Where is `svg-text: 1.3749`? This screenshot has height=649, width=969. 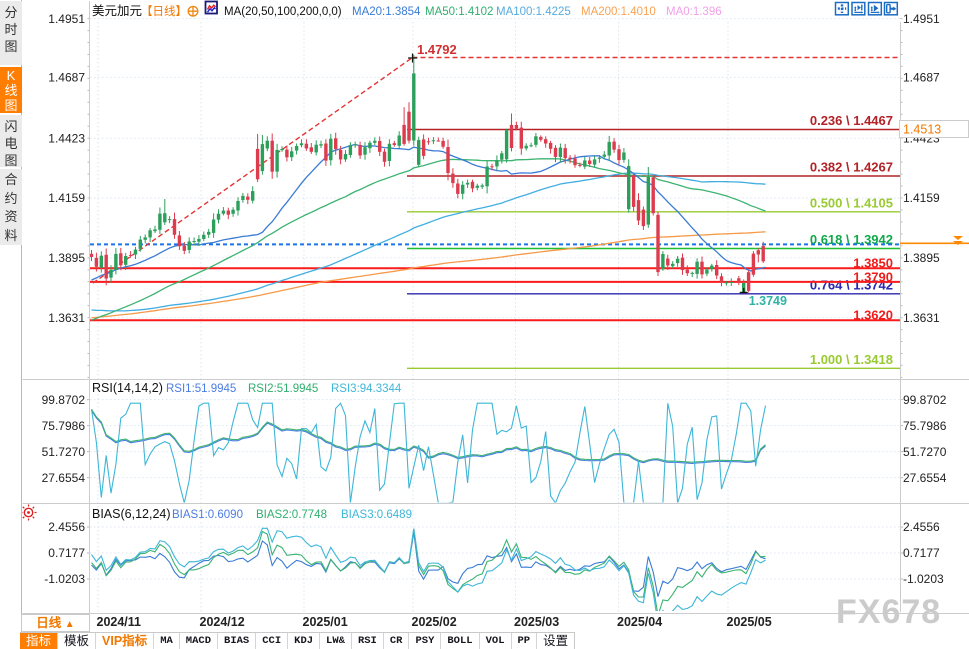
svg-text: 1.3749 is located at coordinates (768, 301).